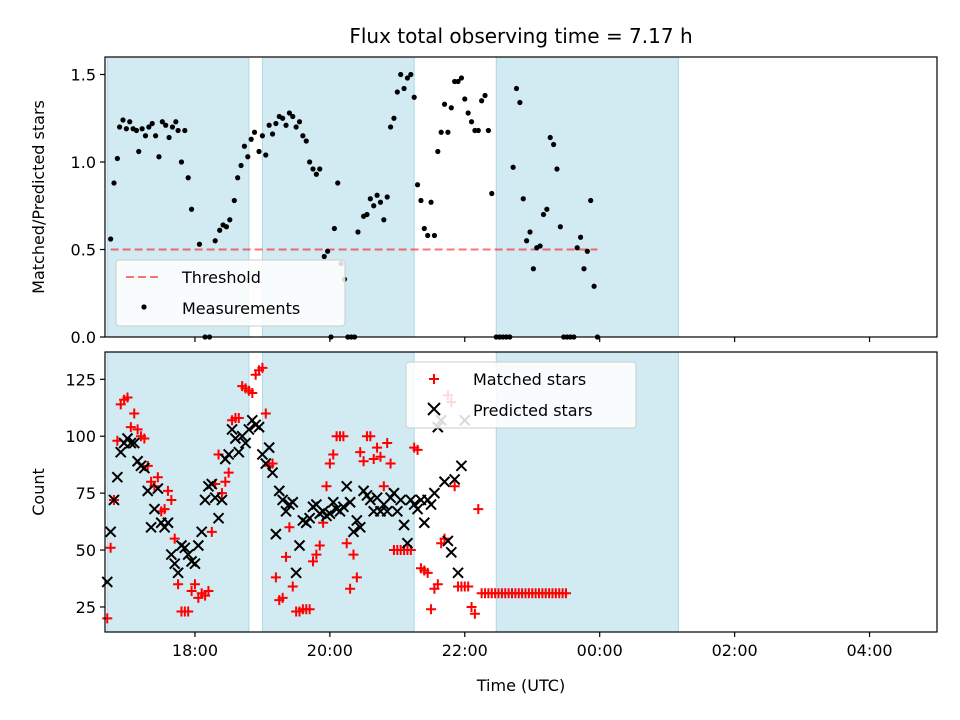  I want to click on x-tick-label: 02:00, so click(735, 650).